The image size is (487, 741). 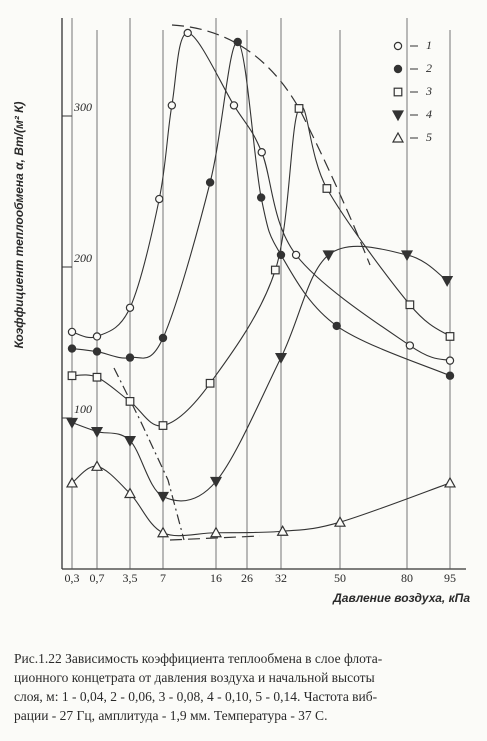 What do you see at coordinates (401, 598) in the screenshot?
I see `x-axis-label: Давление воздуха, кПа` at bounding box center [401, 598].